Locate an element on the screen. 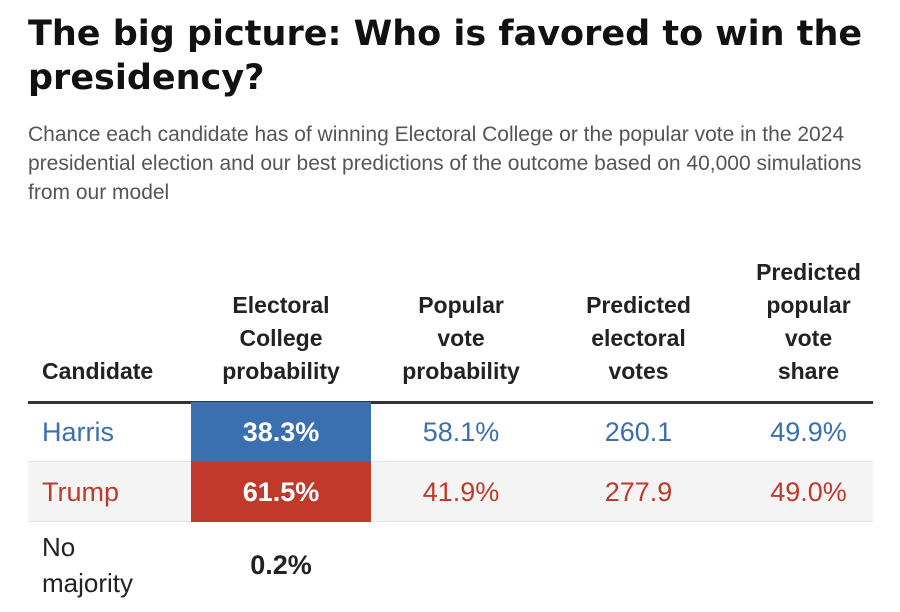 This screenshot has width=900, height=612. header-predicted-ev: Predicted electoral votes is located at coordinates (638, 338).